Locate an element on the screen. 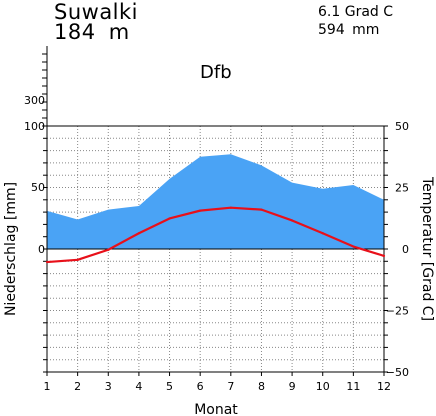  temperature-series is located at coordinates (215, 235).